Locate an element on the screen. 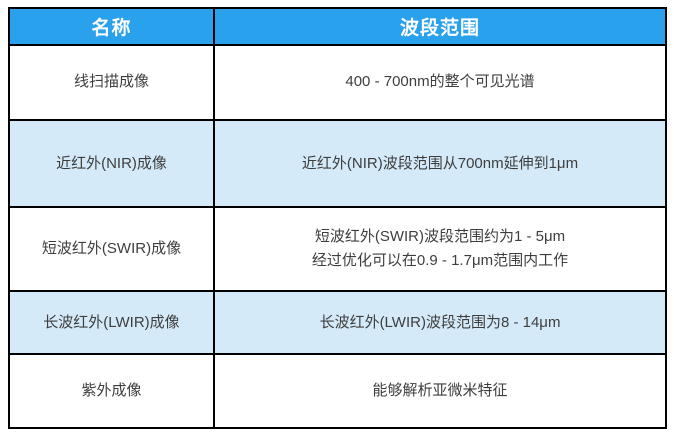 This screenshot has height=438, width=674. row-name-text: 短波红外(SWIR)成像 is located at coordinates (111, 249).